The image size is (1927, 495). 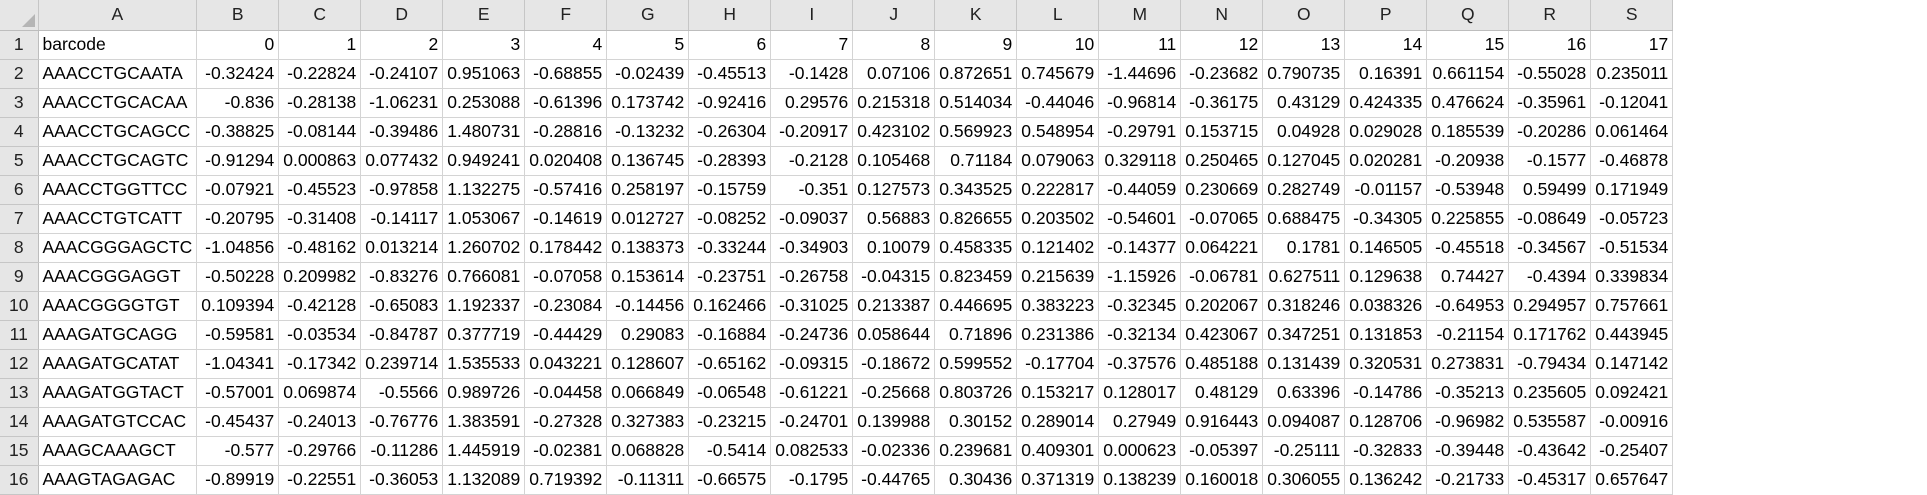 What do you see at coordinates (1304, 248) in the screenshot?
I see `cell: 0.1781` at bounding box center [1304, 248].